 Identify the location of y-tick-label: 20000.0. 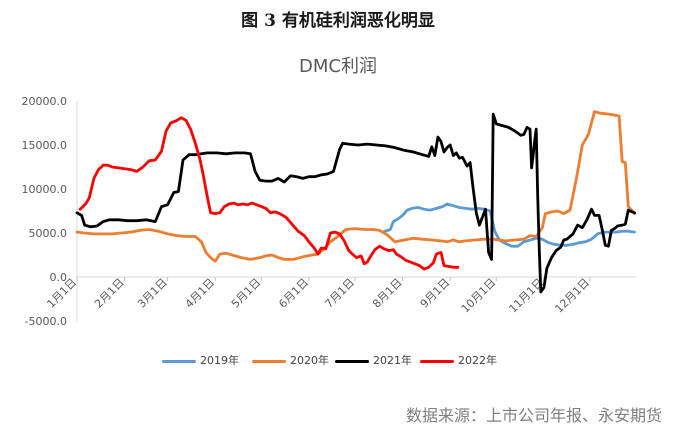
(45, 101).